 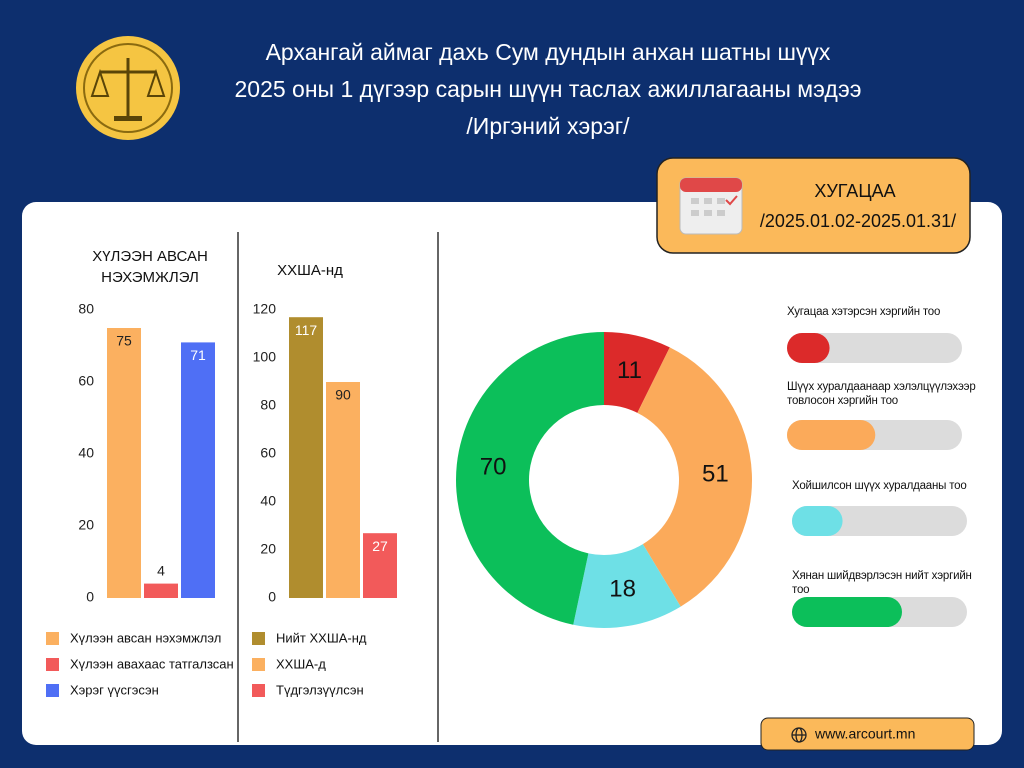 What do you see at coordinates (265, 309) in the screenshot?
I see `y-tick-label: 120` at bounding box center [265, 309].